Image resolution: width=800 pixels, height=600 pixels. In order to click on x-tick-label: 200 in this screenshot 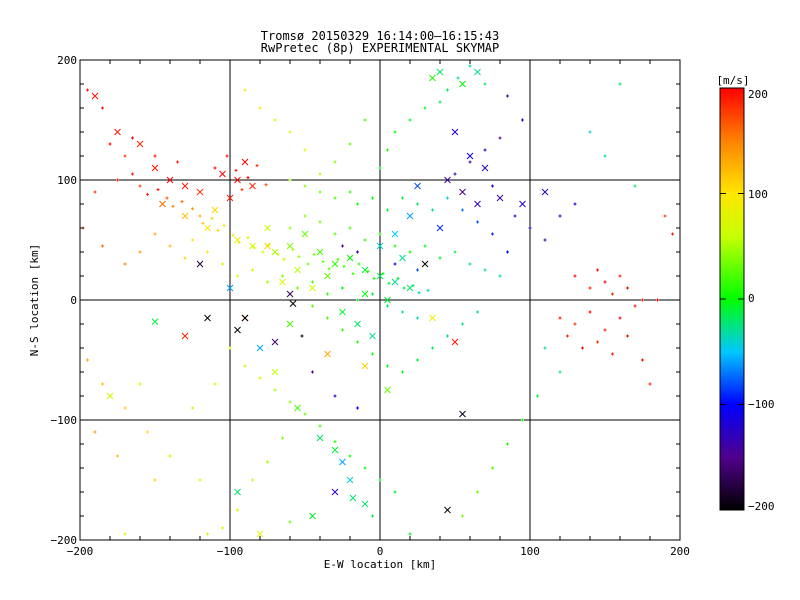, I will do `click(680, 551)`.